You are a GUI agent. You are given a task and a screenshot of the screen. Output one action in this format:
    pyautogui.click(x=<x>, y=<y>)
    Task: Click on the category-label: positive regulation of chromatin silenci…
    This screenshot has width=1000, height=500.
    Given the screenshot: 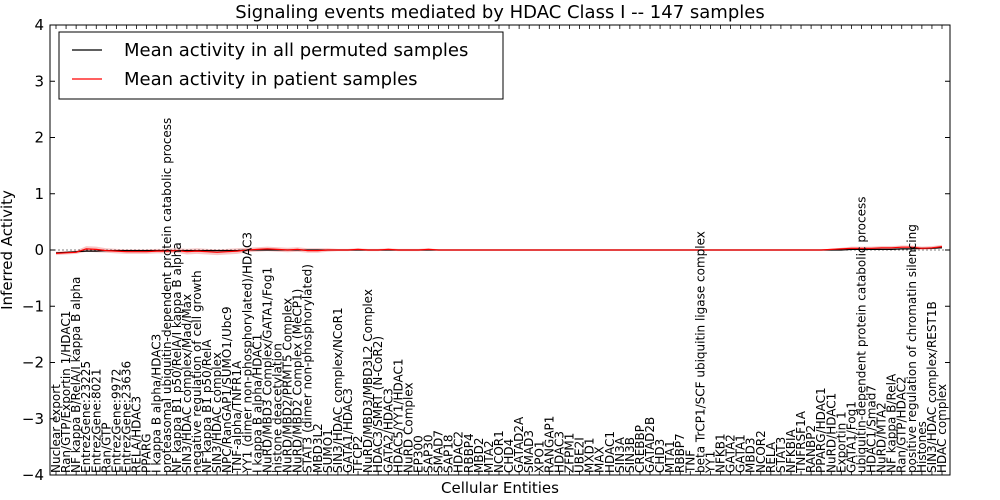 What is the action you would take?
    pyautogui.click(x=912, y=348)
    